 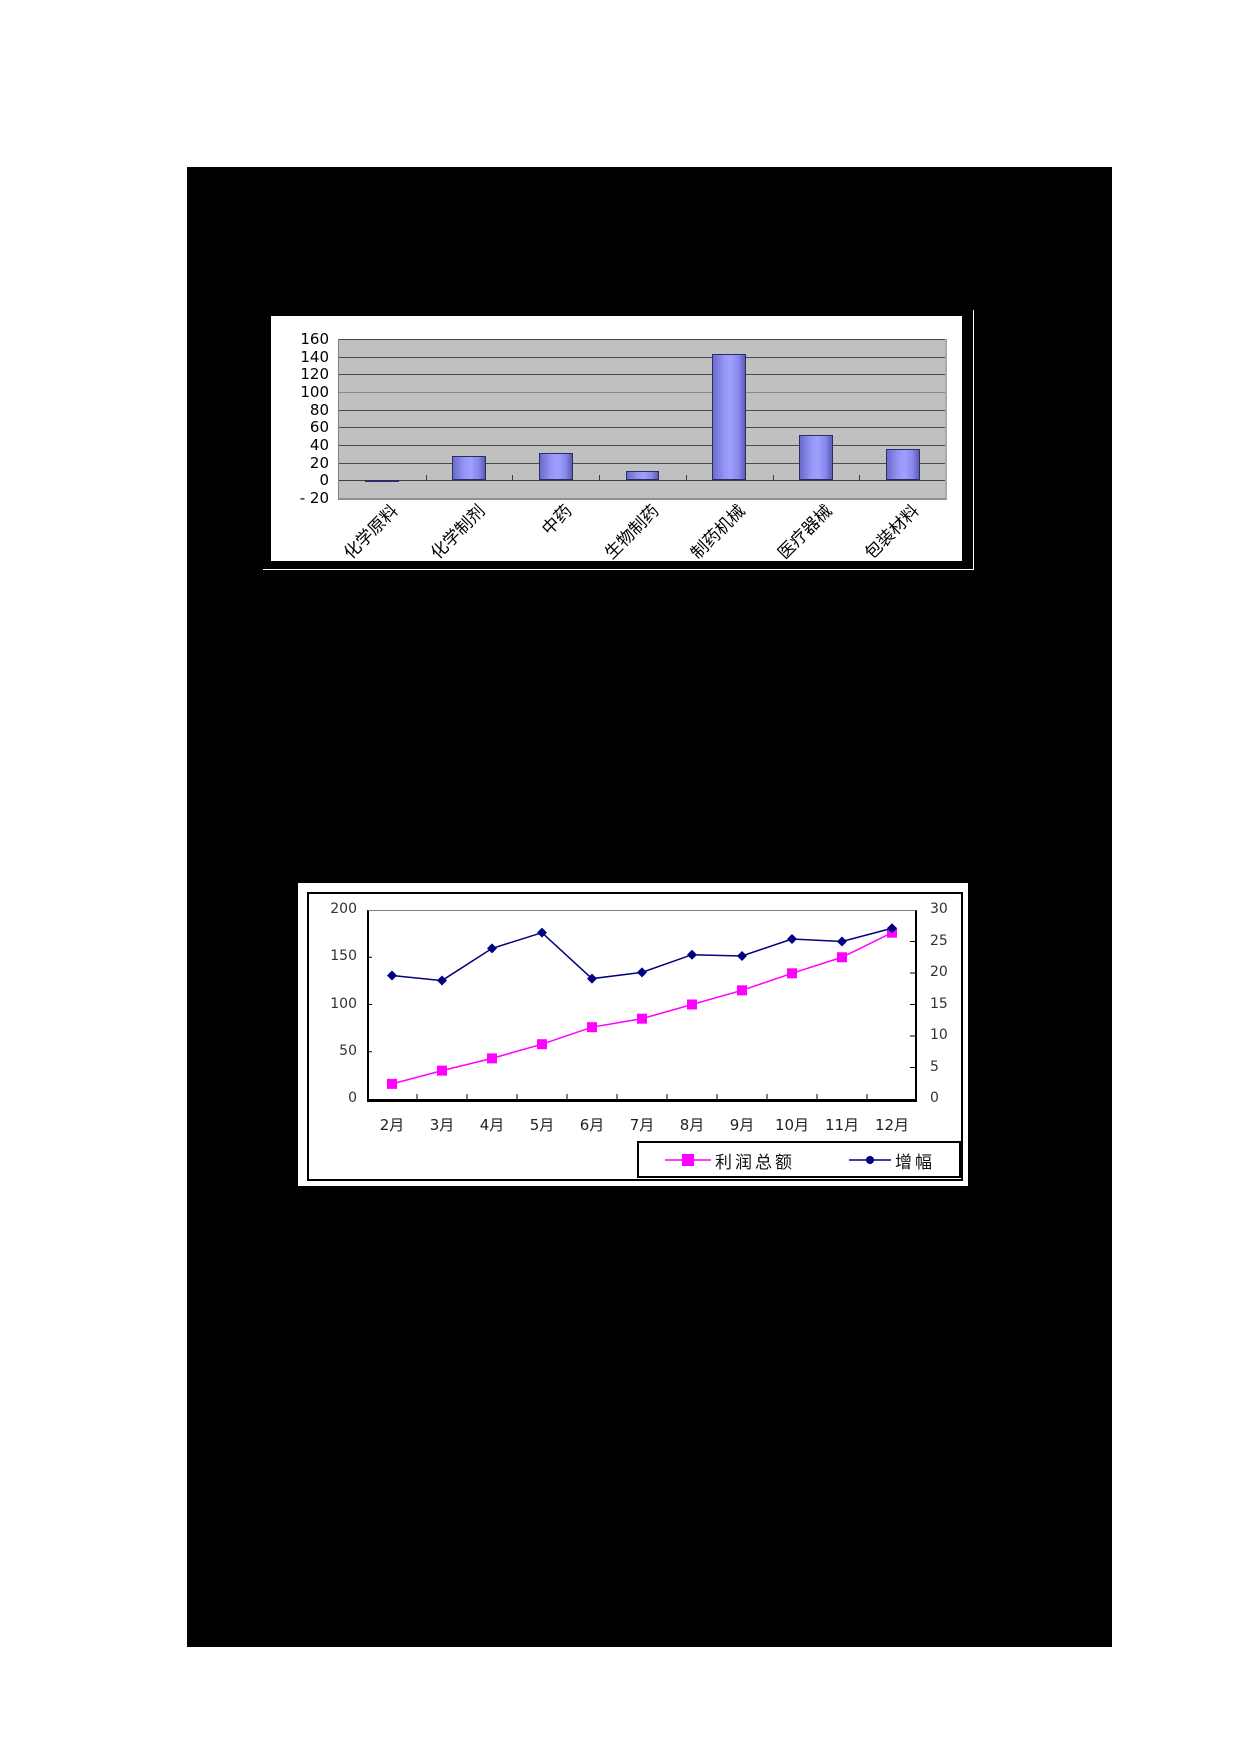 I want to click on left-axis-tick-label: 50, so click(x=348, y=1050).